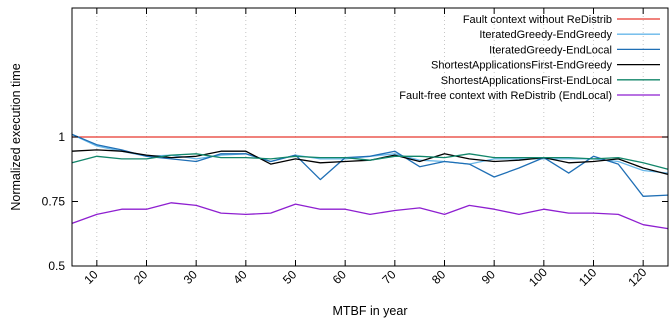 The height and width of the screenshot is (322, 670). I want to click on x-tick-label: 50, so click(290, 277).